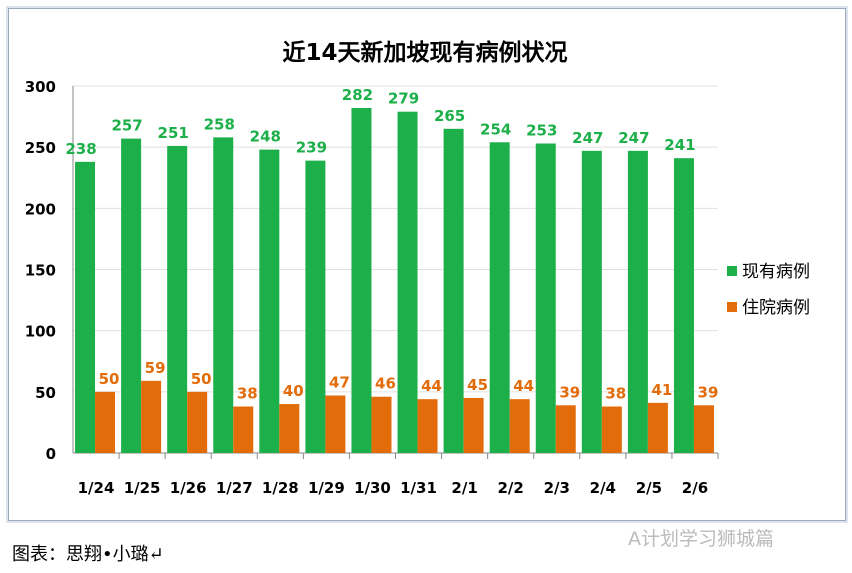  I want to click on data-label: 239, so click(311, 148).